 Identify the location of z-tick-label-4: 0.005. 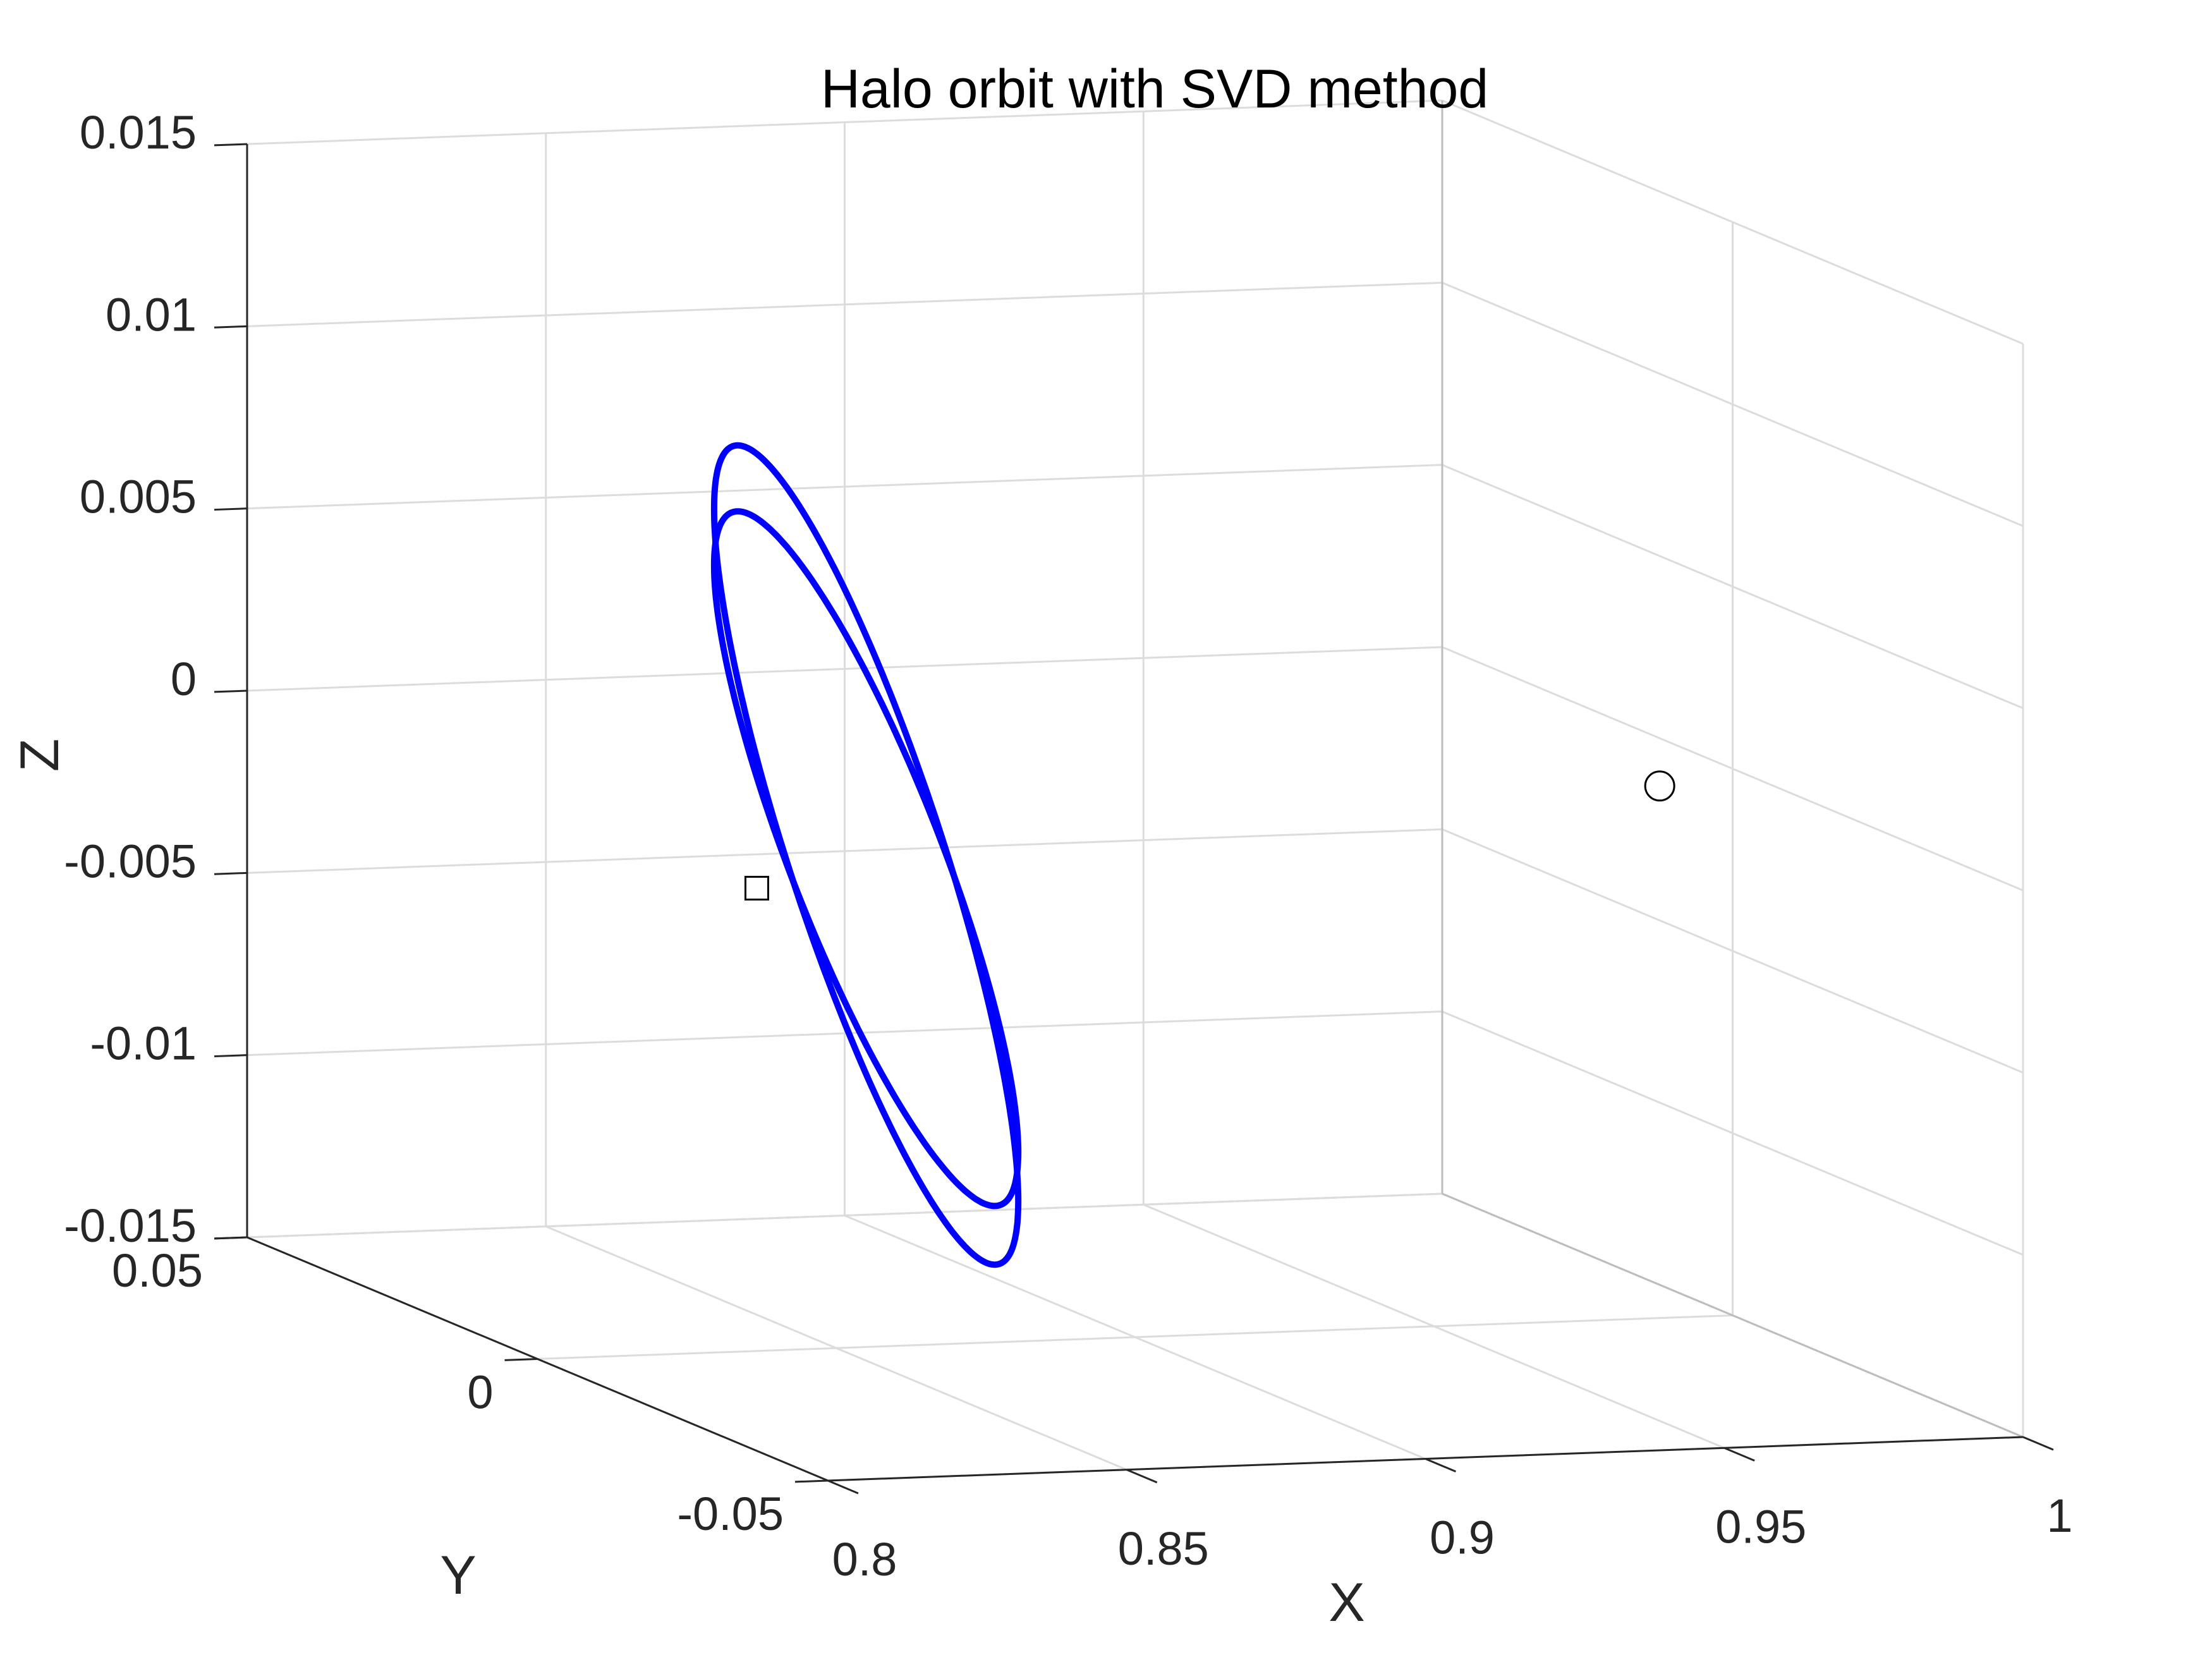
(138, 497).